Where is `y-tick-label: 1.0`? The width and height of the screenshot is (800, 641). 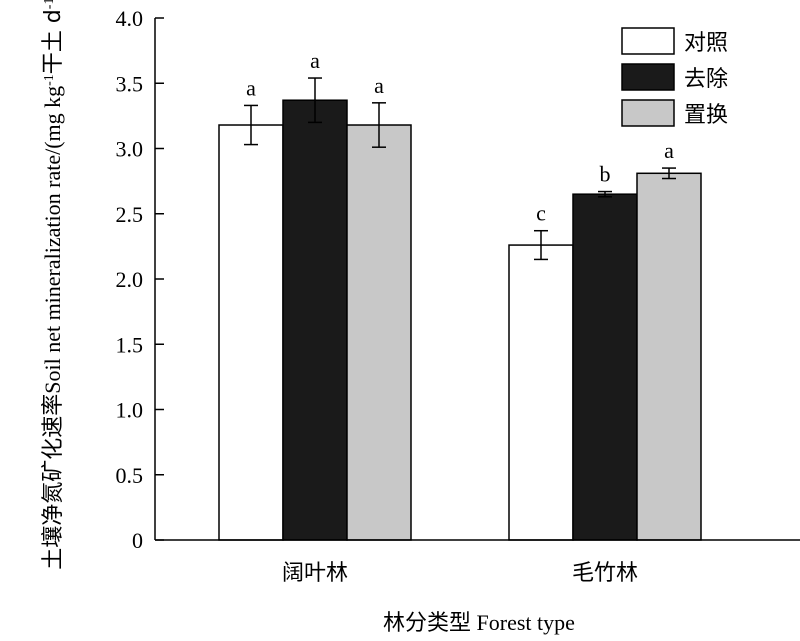 y-tick-label: 1.0 is located at coordinates (130, 410).